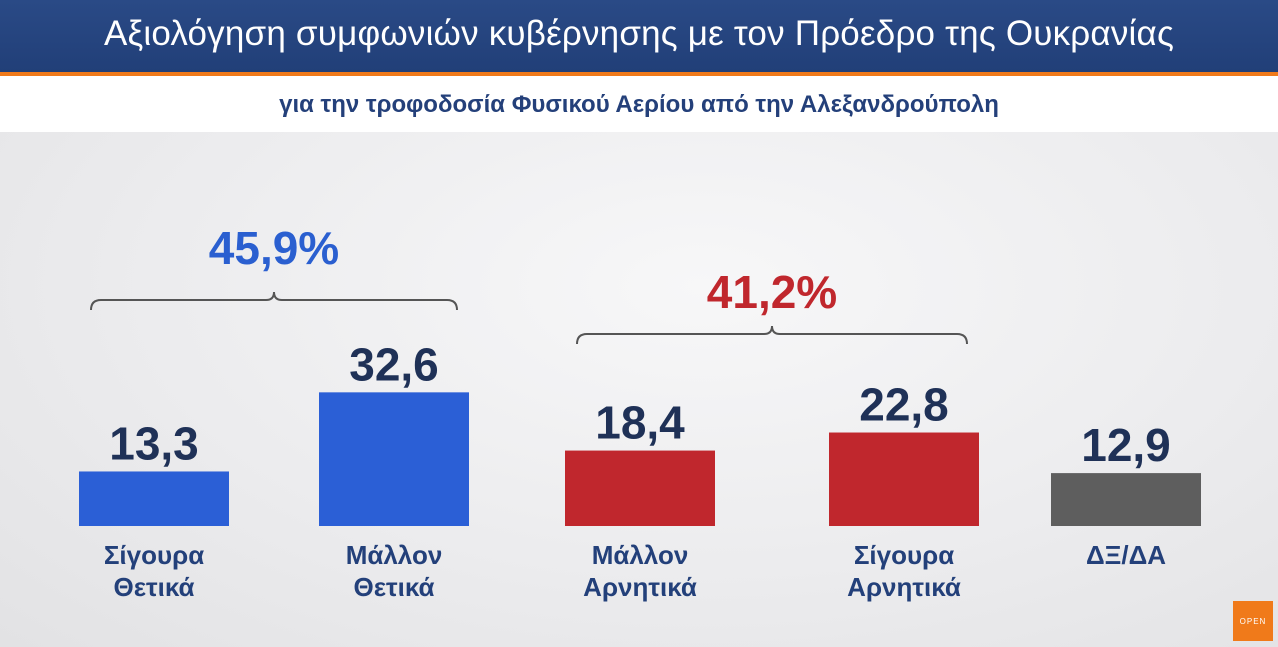 This screenshot has width=1278, height=647. I want to click on category-label-2-1: Αρνητικά, so click(640, 587).